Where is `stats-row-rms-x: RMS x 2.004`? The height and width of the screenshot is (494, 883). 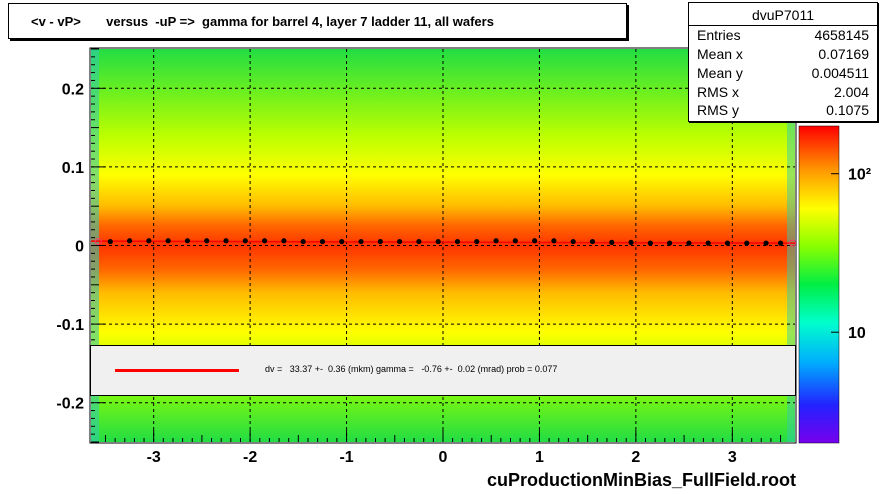 stats-row-rms-x: RMS x 2.004 is located at coordinates (783, 93).